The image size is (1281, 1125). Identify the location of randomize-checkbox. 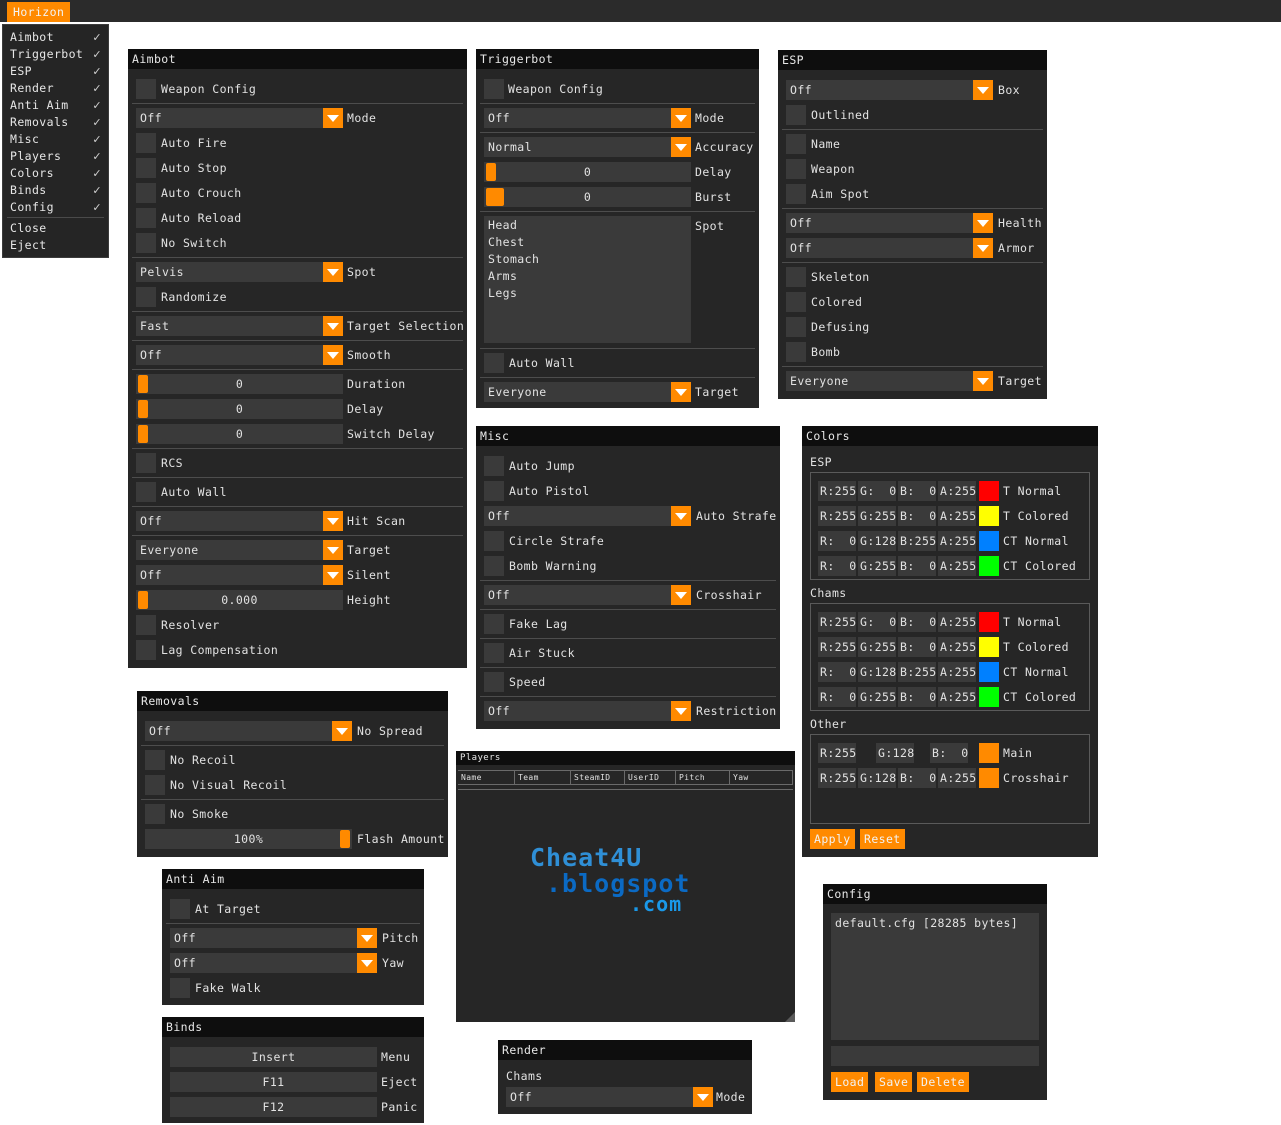
(146, 297).